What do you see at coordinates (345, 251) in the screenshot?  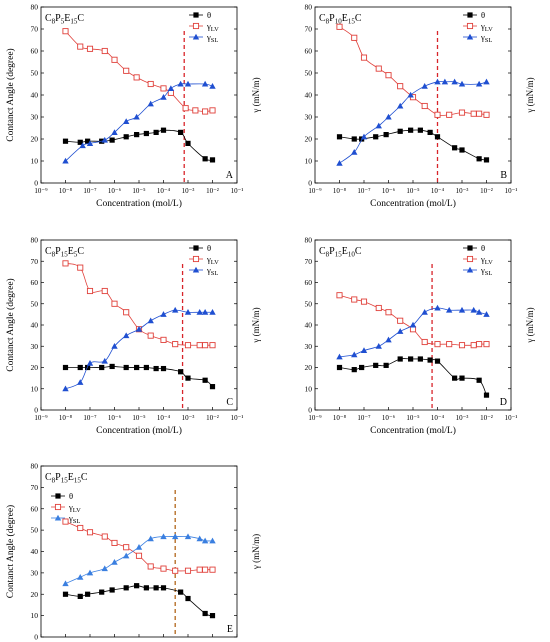 I see `sample-label-part: E` at bounding box center [345, 251].